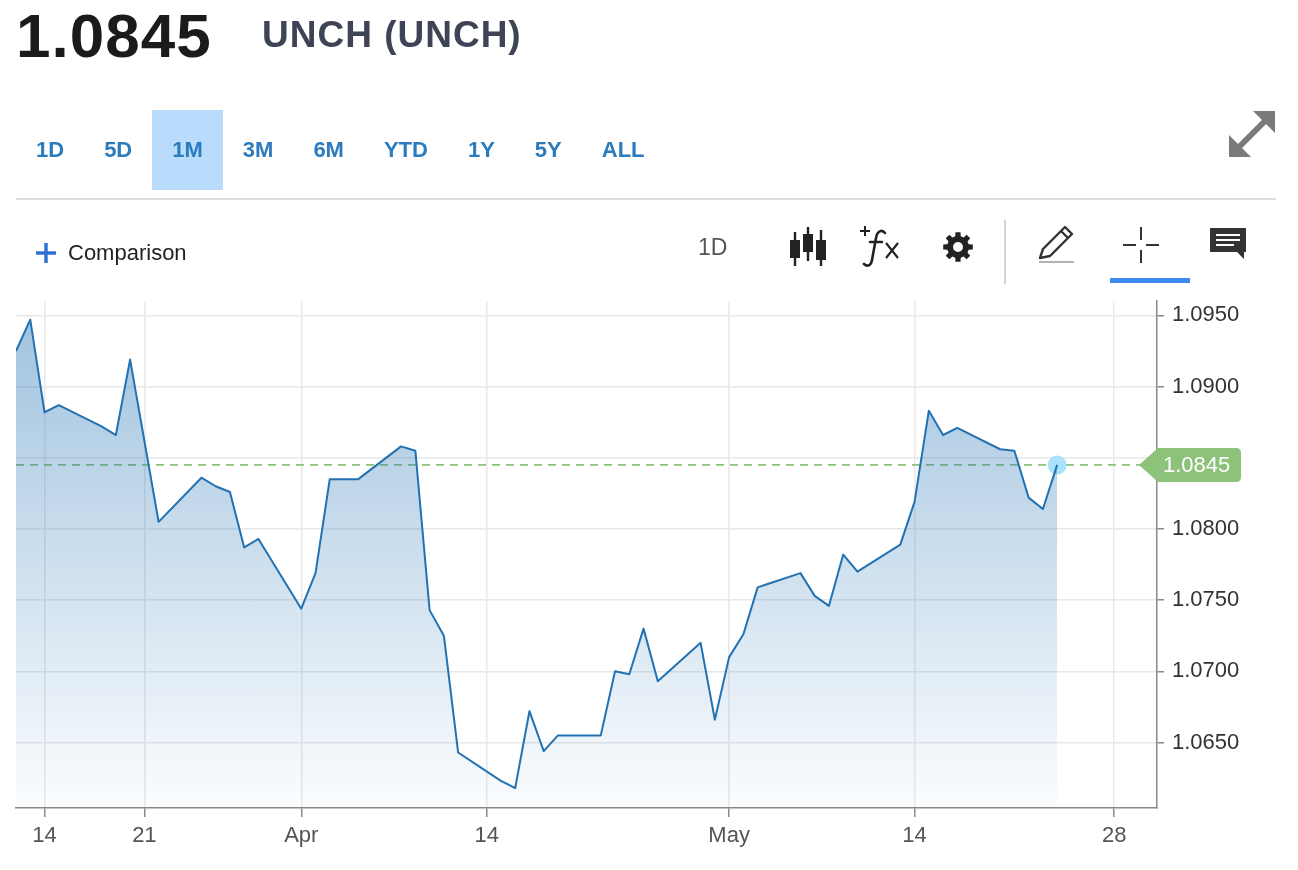 The image size is (1298, 870). What do you see at coordinates (548, 150) in the screenshot?
I see `text: 5Y` at bounding box center [548, 150].